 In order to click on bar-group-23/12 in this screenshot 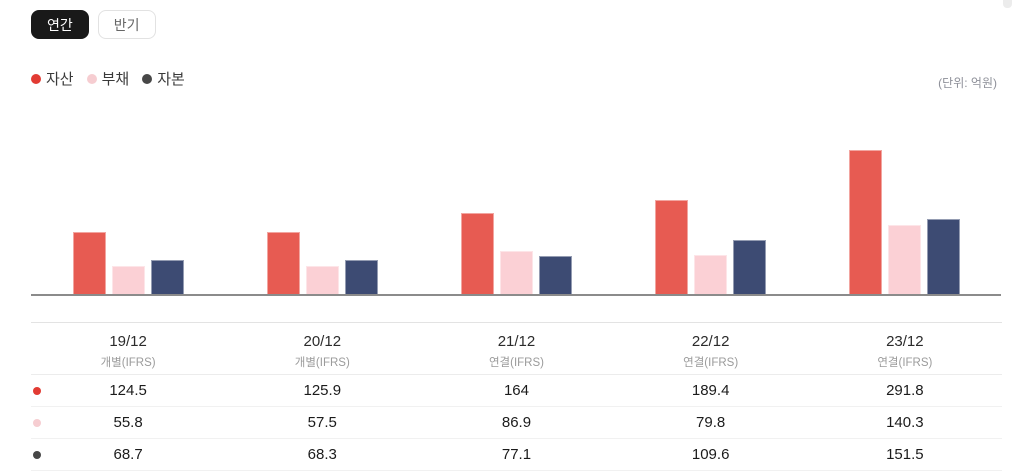, I will do `click(904, 202)`.